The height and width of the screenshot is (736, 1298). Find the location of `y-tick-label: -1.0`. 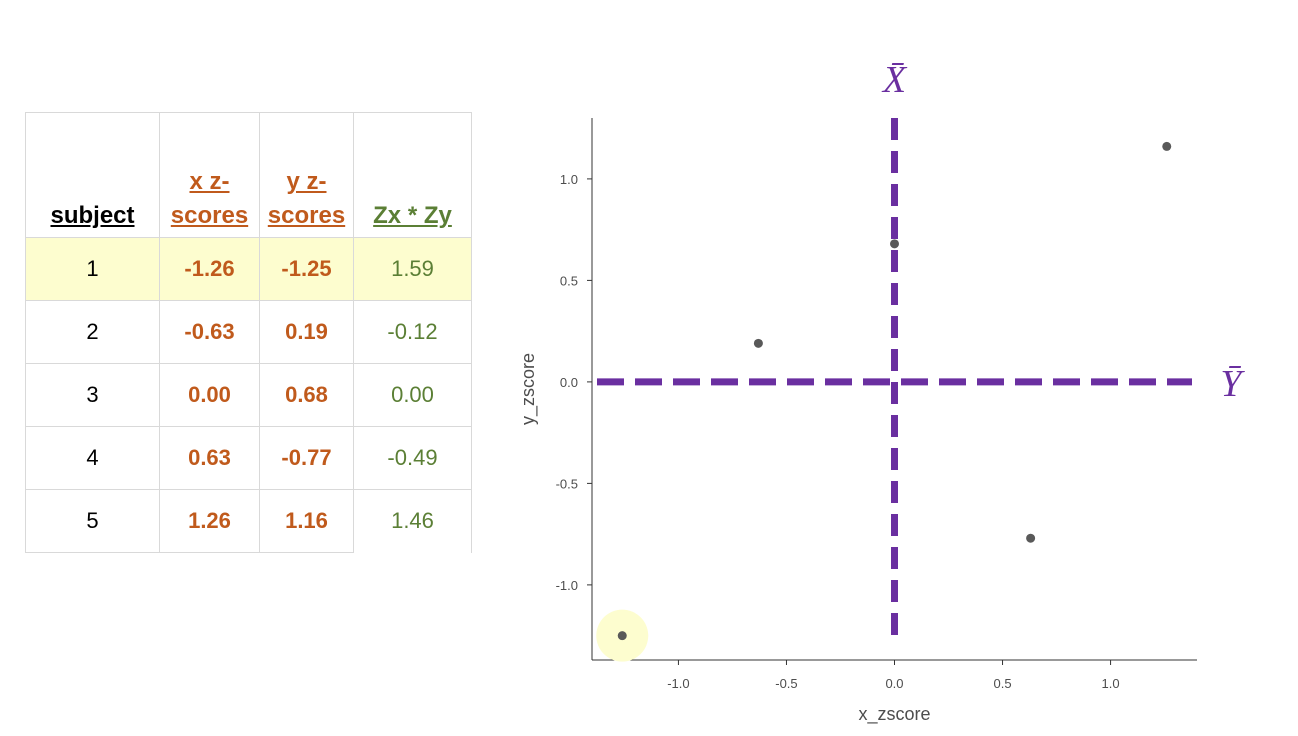

y-tick-label: -1.0 is located at coordinates (567, 585).